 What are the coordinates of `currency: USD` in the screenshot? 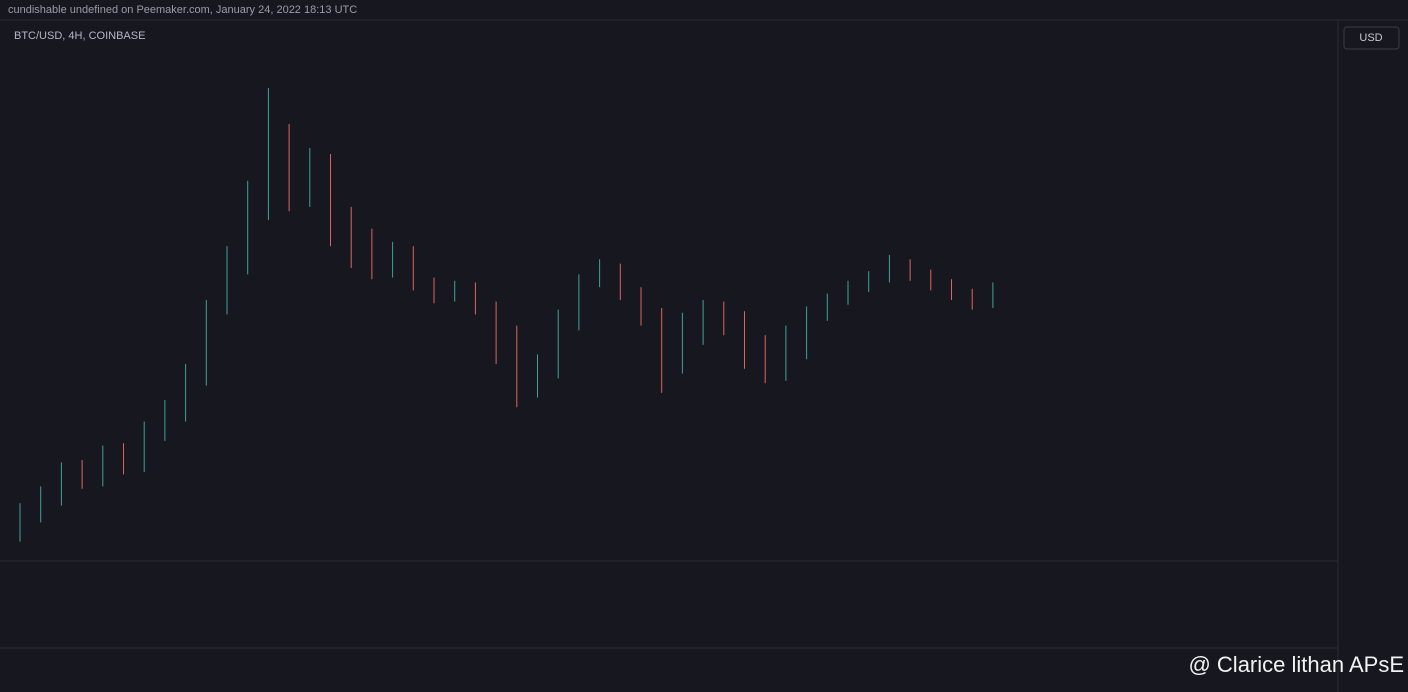 It's located at (1370, 38).